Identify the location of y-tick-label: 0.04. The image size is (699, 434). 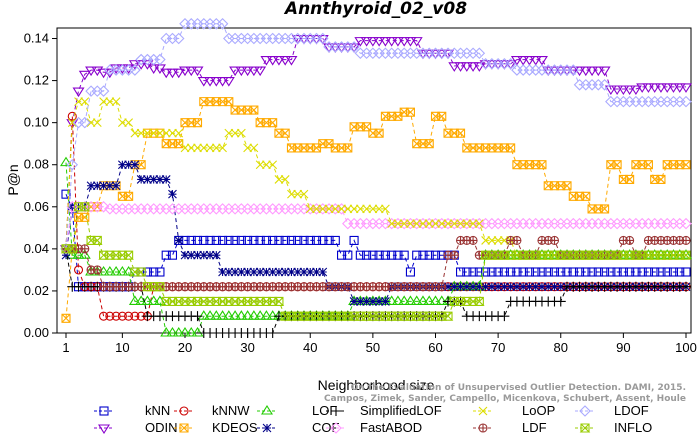
(36, 248).